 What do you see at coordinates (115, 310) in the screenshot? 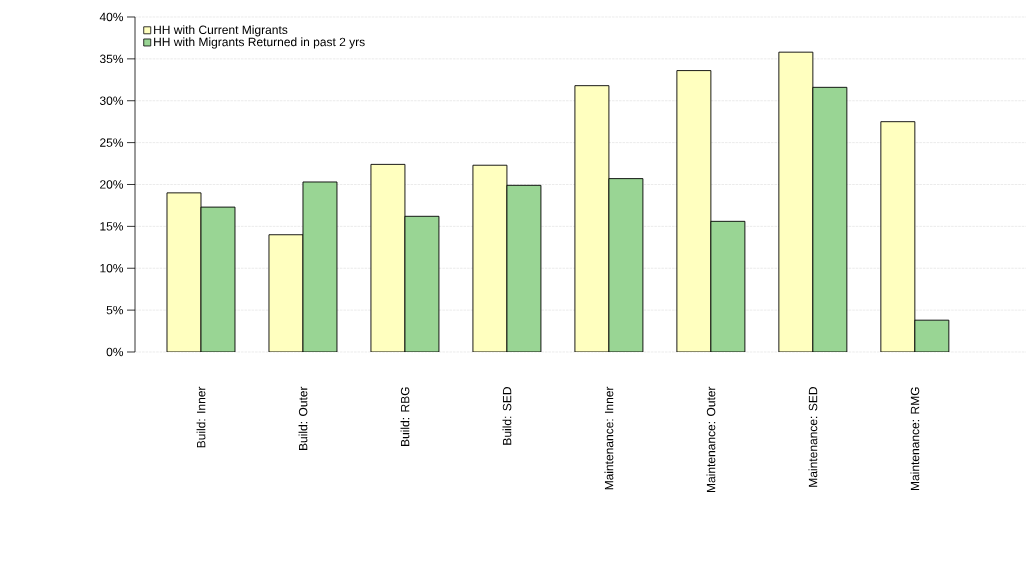
I see `y-tick-label: 5%` at bounding box center [115, 310].